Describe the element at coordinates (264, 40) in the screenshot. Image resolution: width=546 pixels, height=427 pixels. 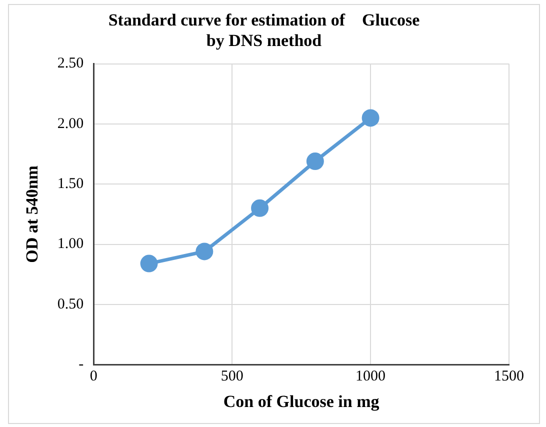
I see `text: by DNS method` at that location.